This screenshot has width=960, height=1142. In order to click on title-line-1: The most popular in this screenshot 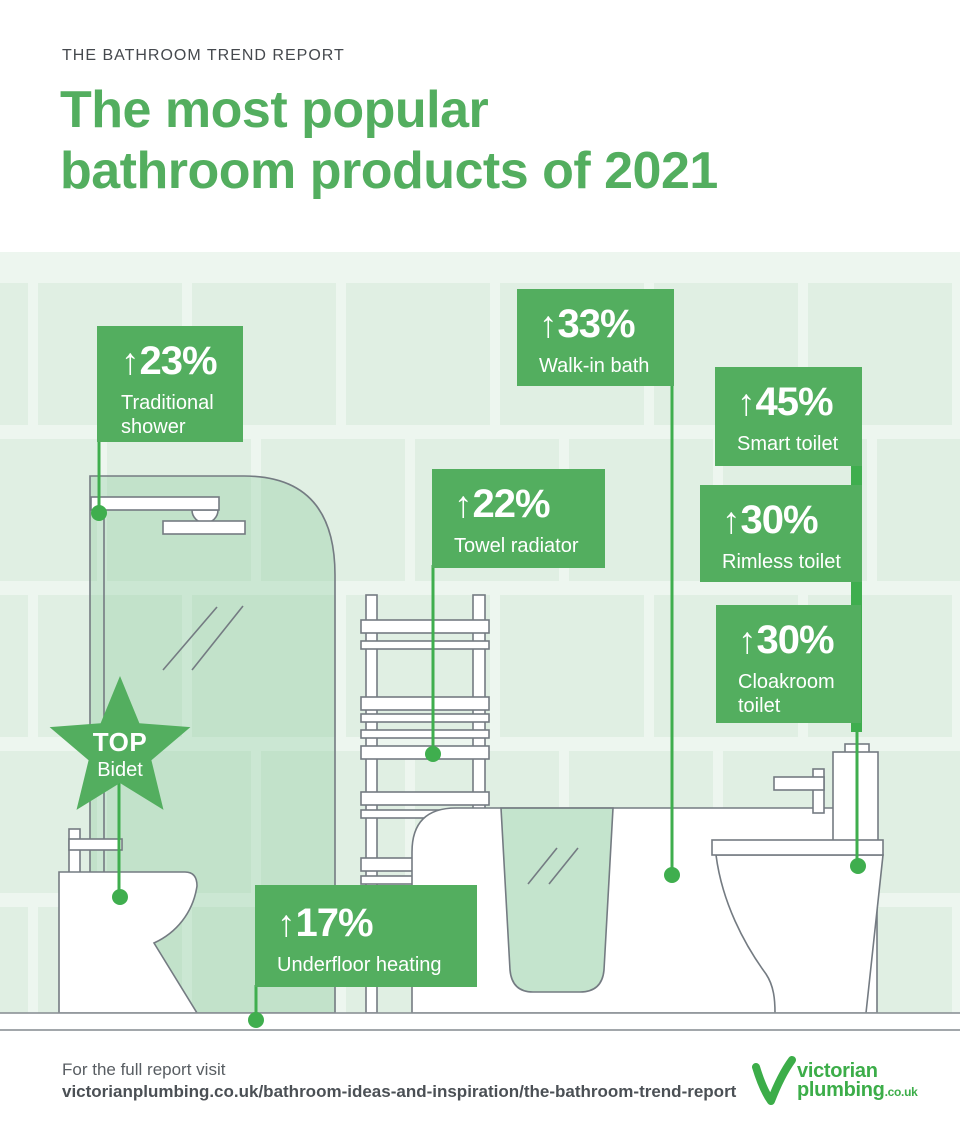, I will do `click(274, 110)`.